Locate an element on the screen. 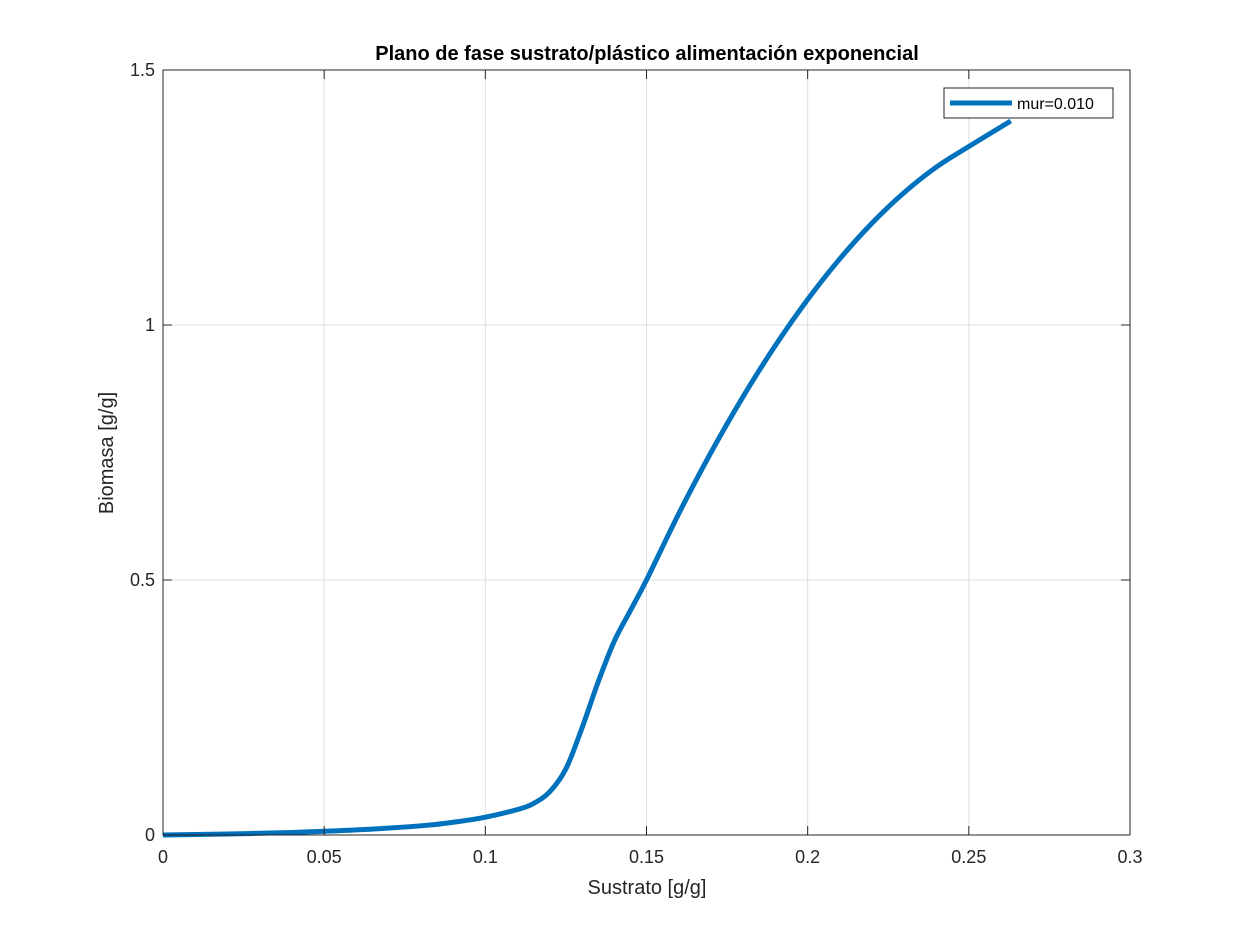  y-axis-label: Biomasa [g/g] is located at coordinates (107, 453).